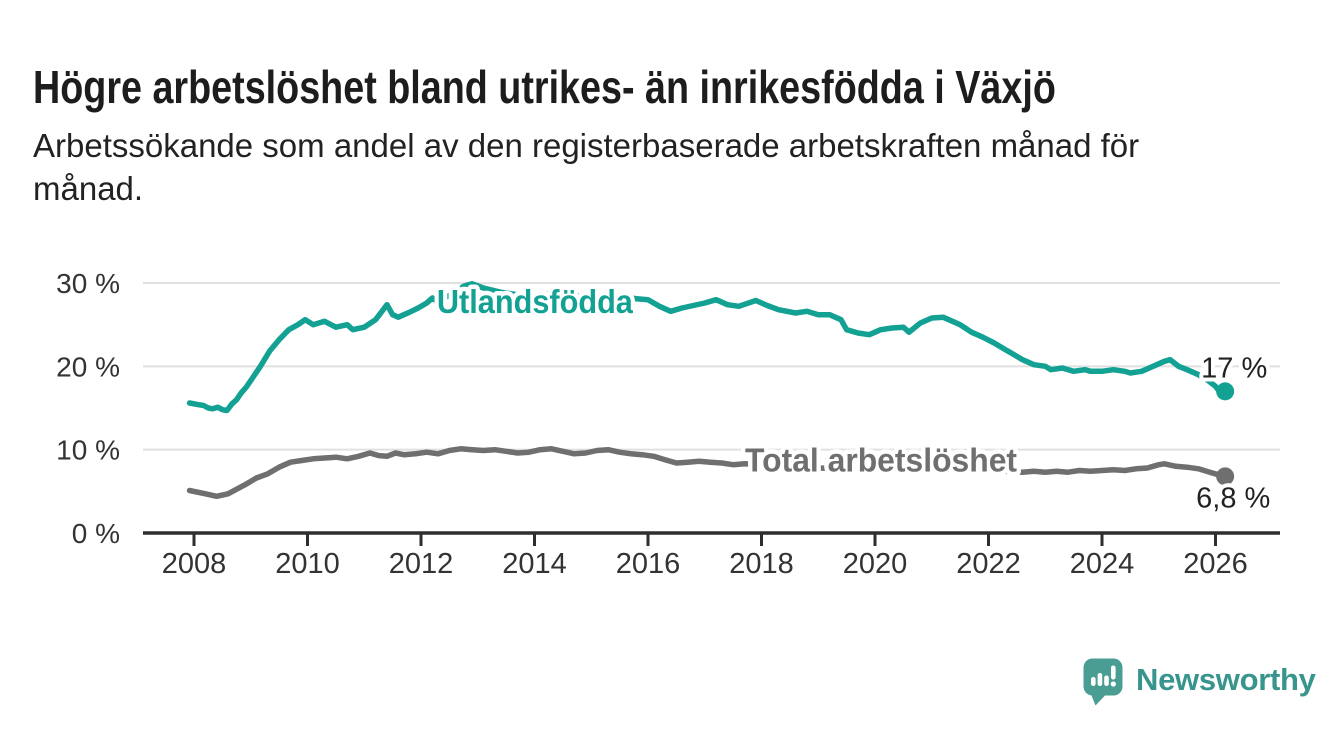 The height and width of the screenshot is (734, 1340). I want to click on series-line-total, so click(707, 473).